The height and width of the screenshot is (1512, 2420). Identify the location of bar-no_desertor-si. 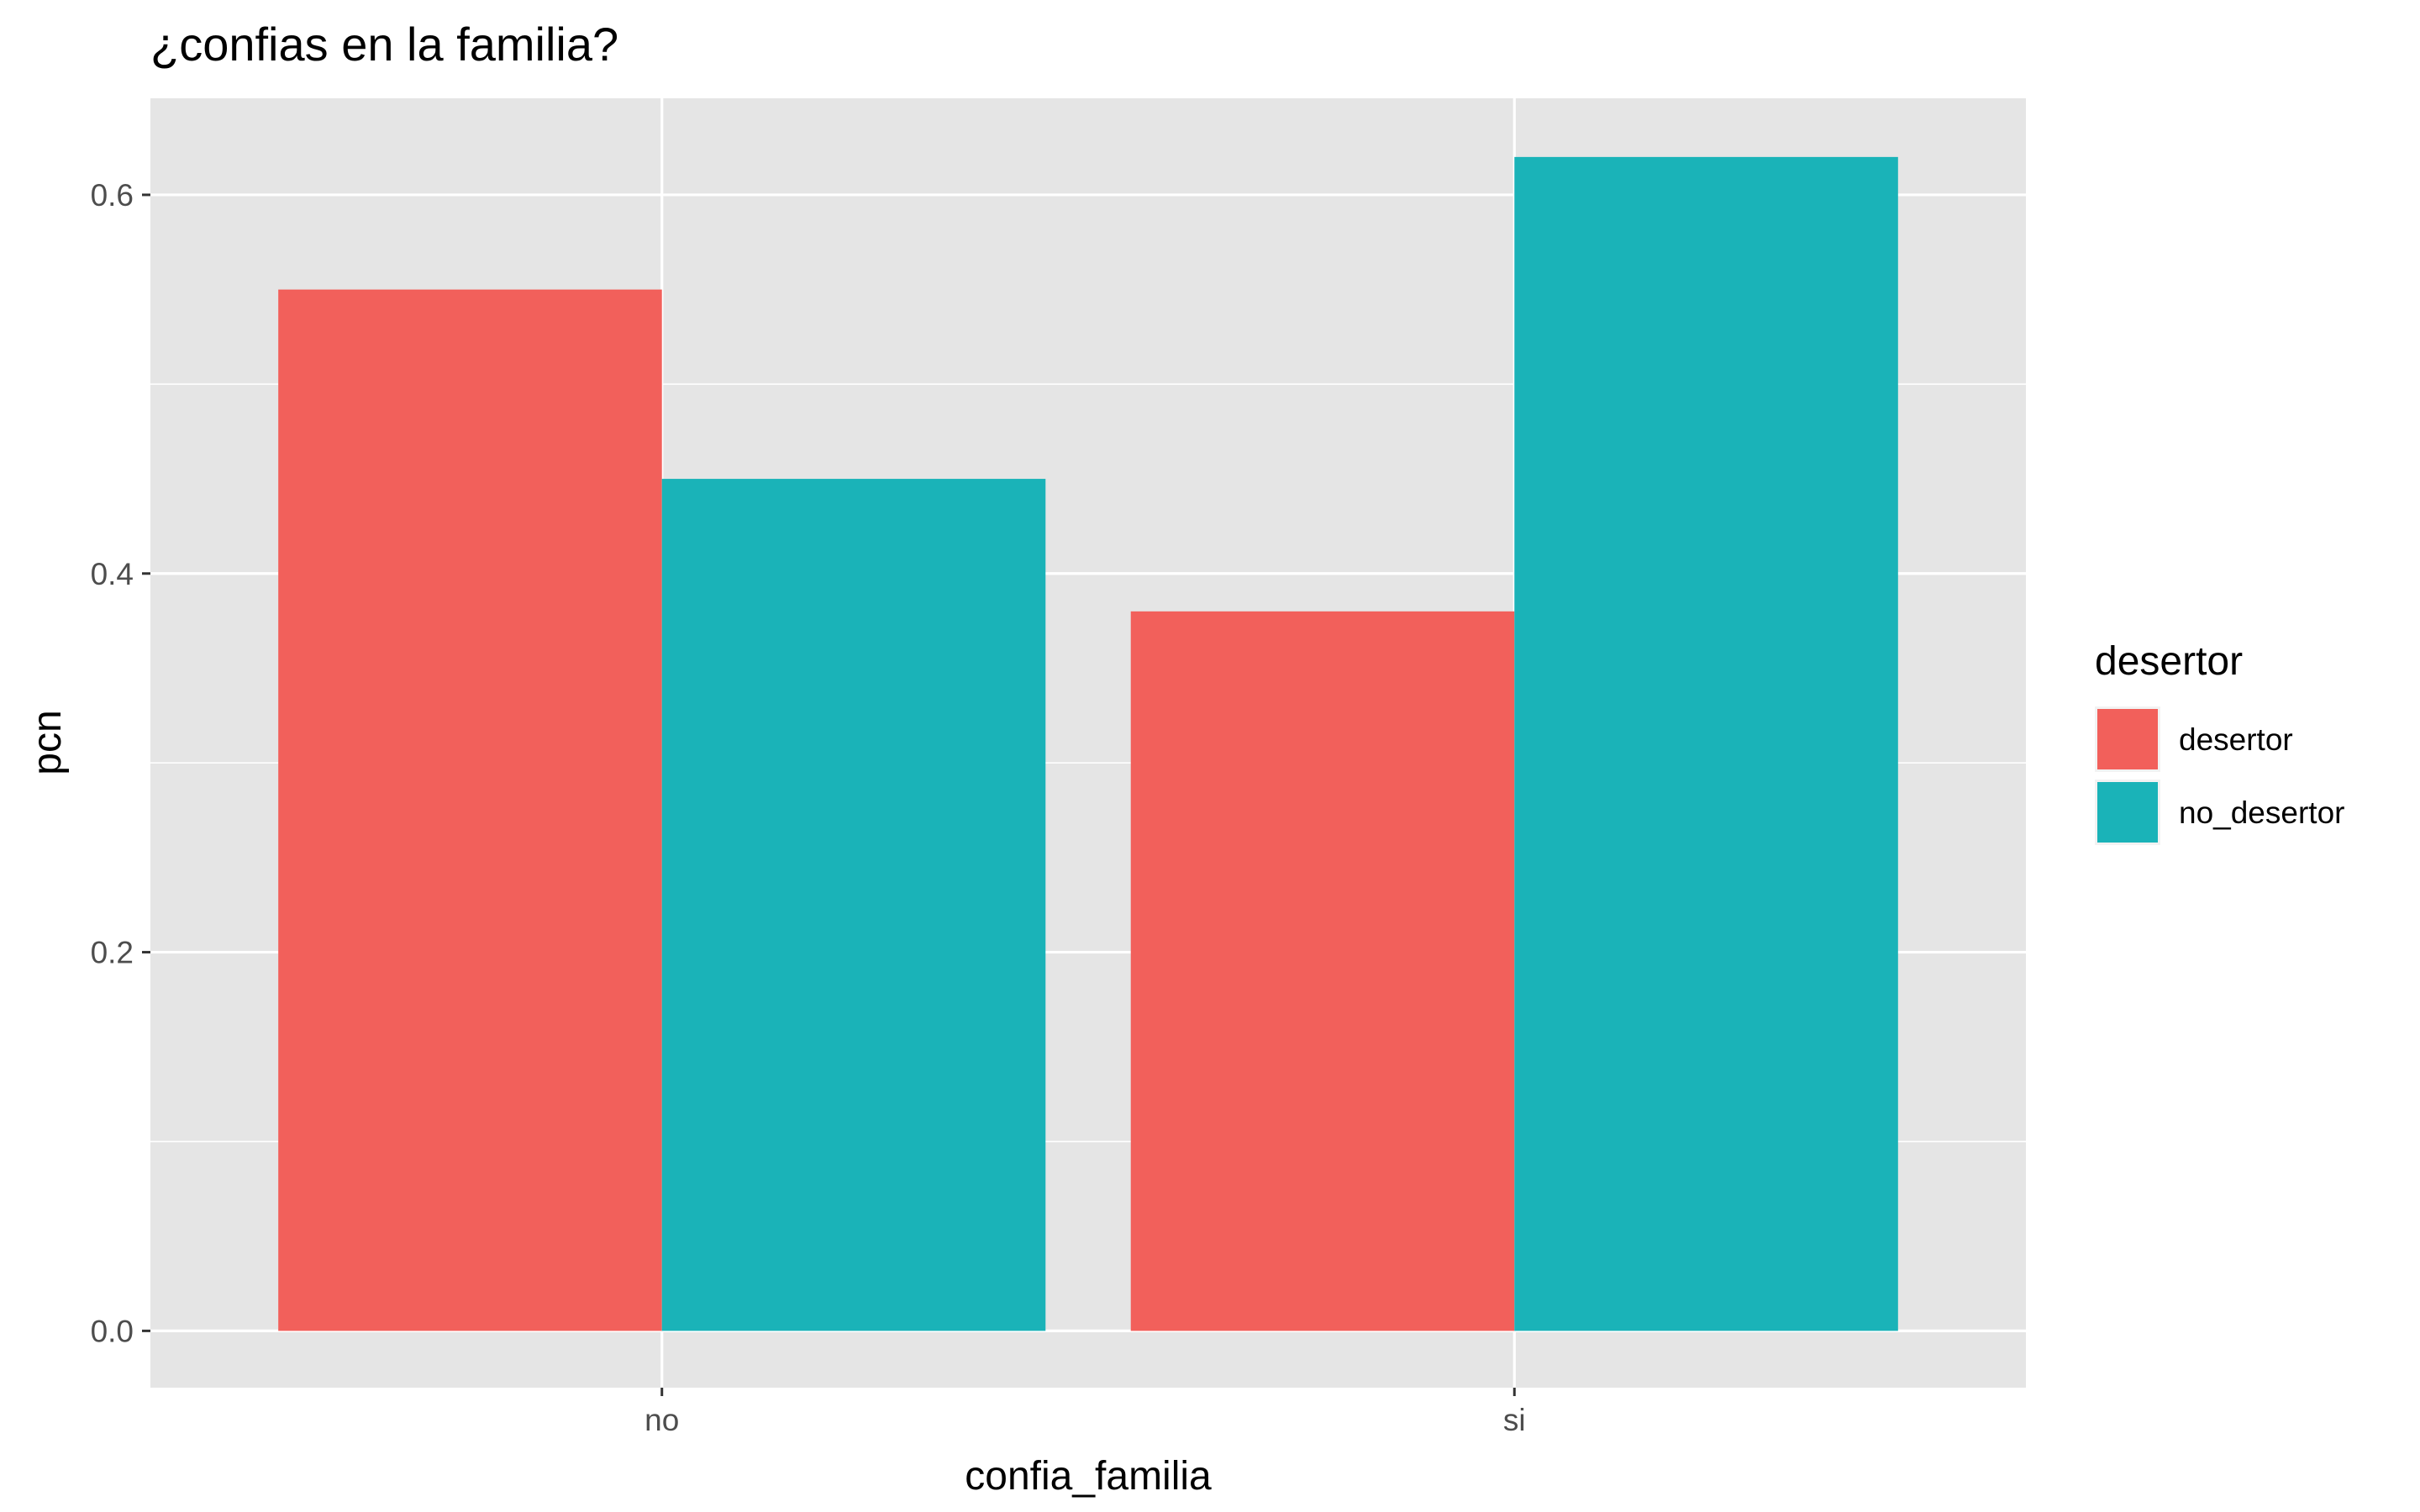
(1706, 743).